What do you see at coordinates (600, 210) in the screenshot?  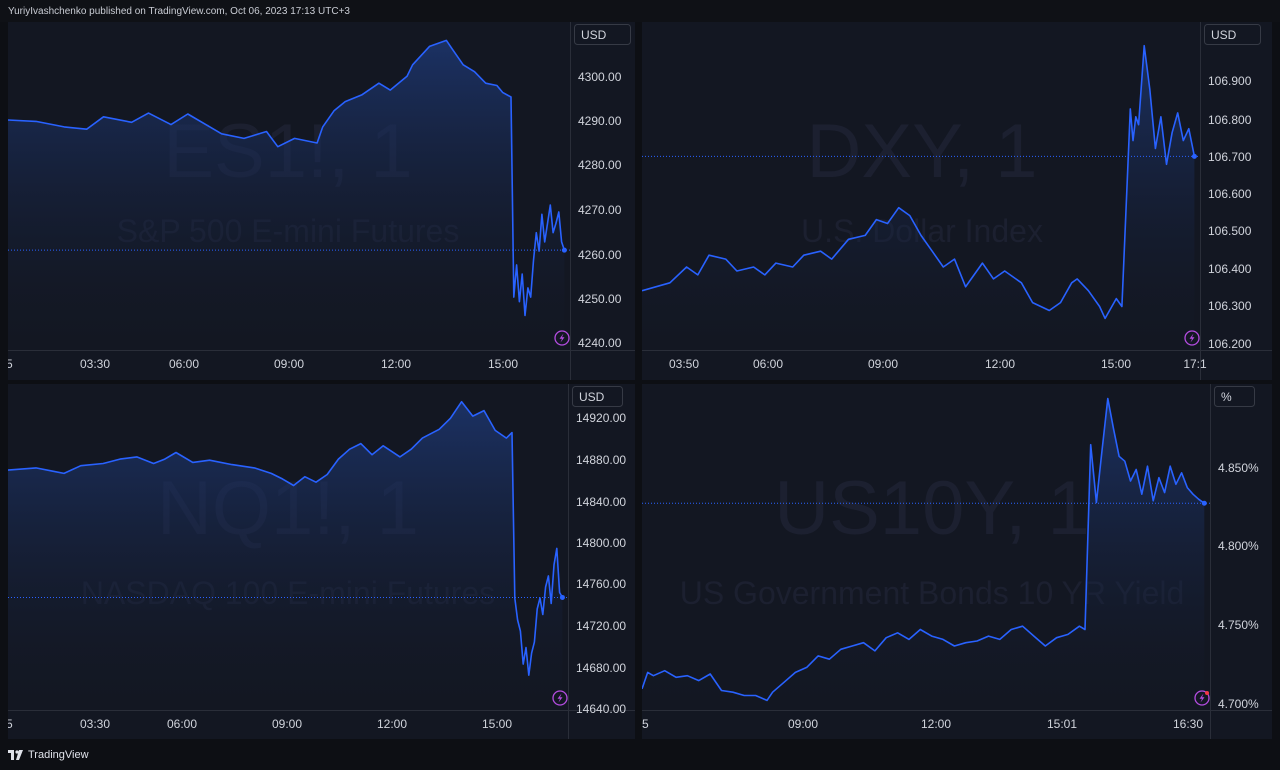 I see `y-tick-label: 4270.00` at bounding box center [600, 210].